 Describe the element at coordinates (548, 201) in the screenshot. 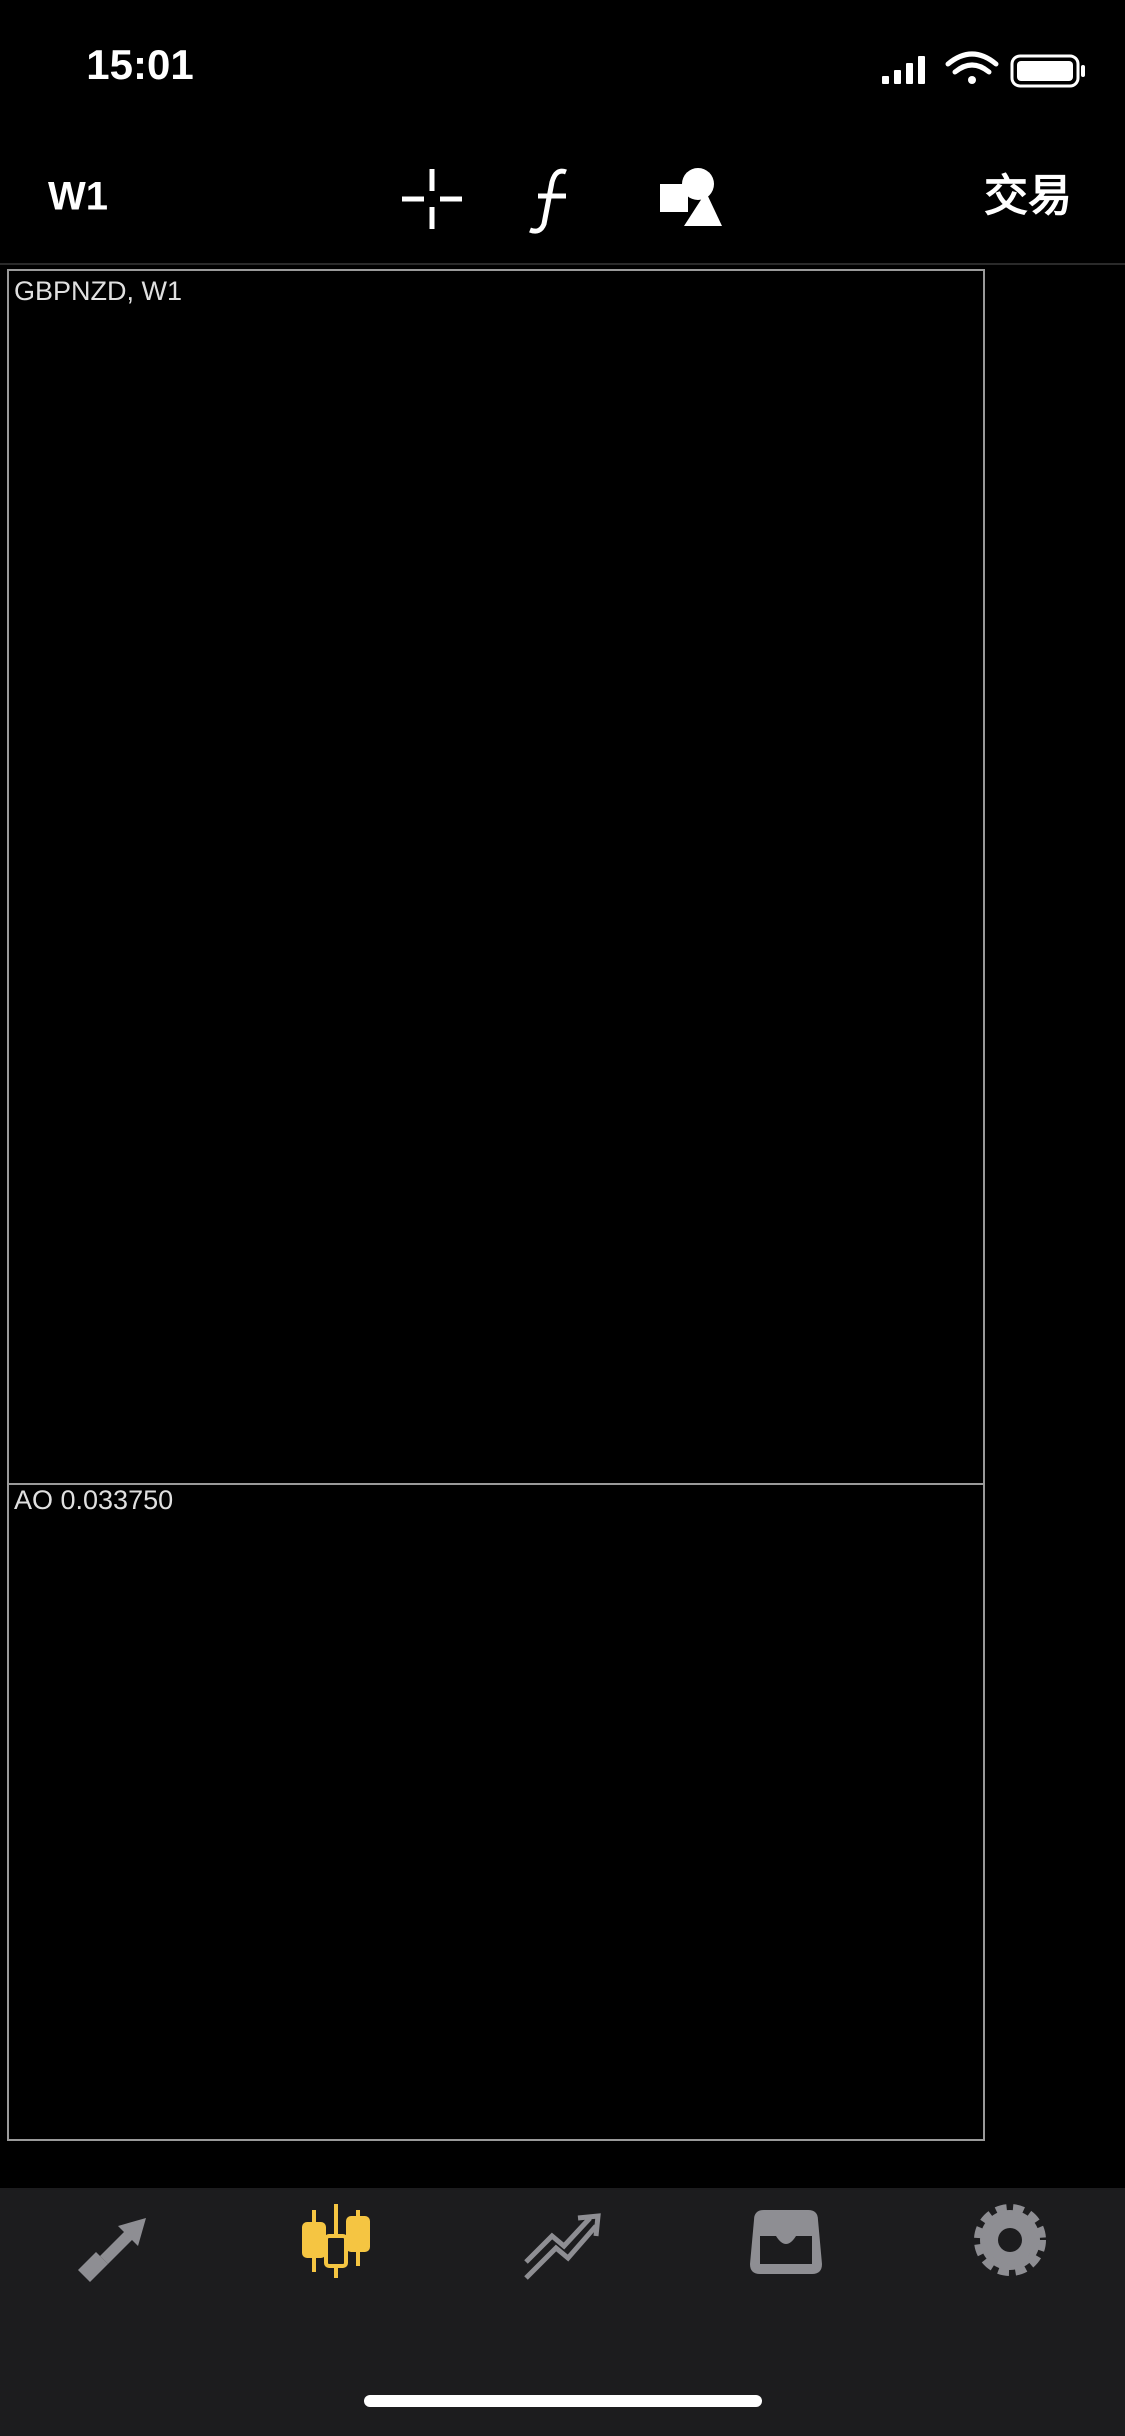

I see `indicators-button` at that location.